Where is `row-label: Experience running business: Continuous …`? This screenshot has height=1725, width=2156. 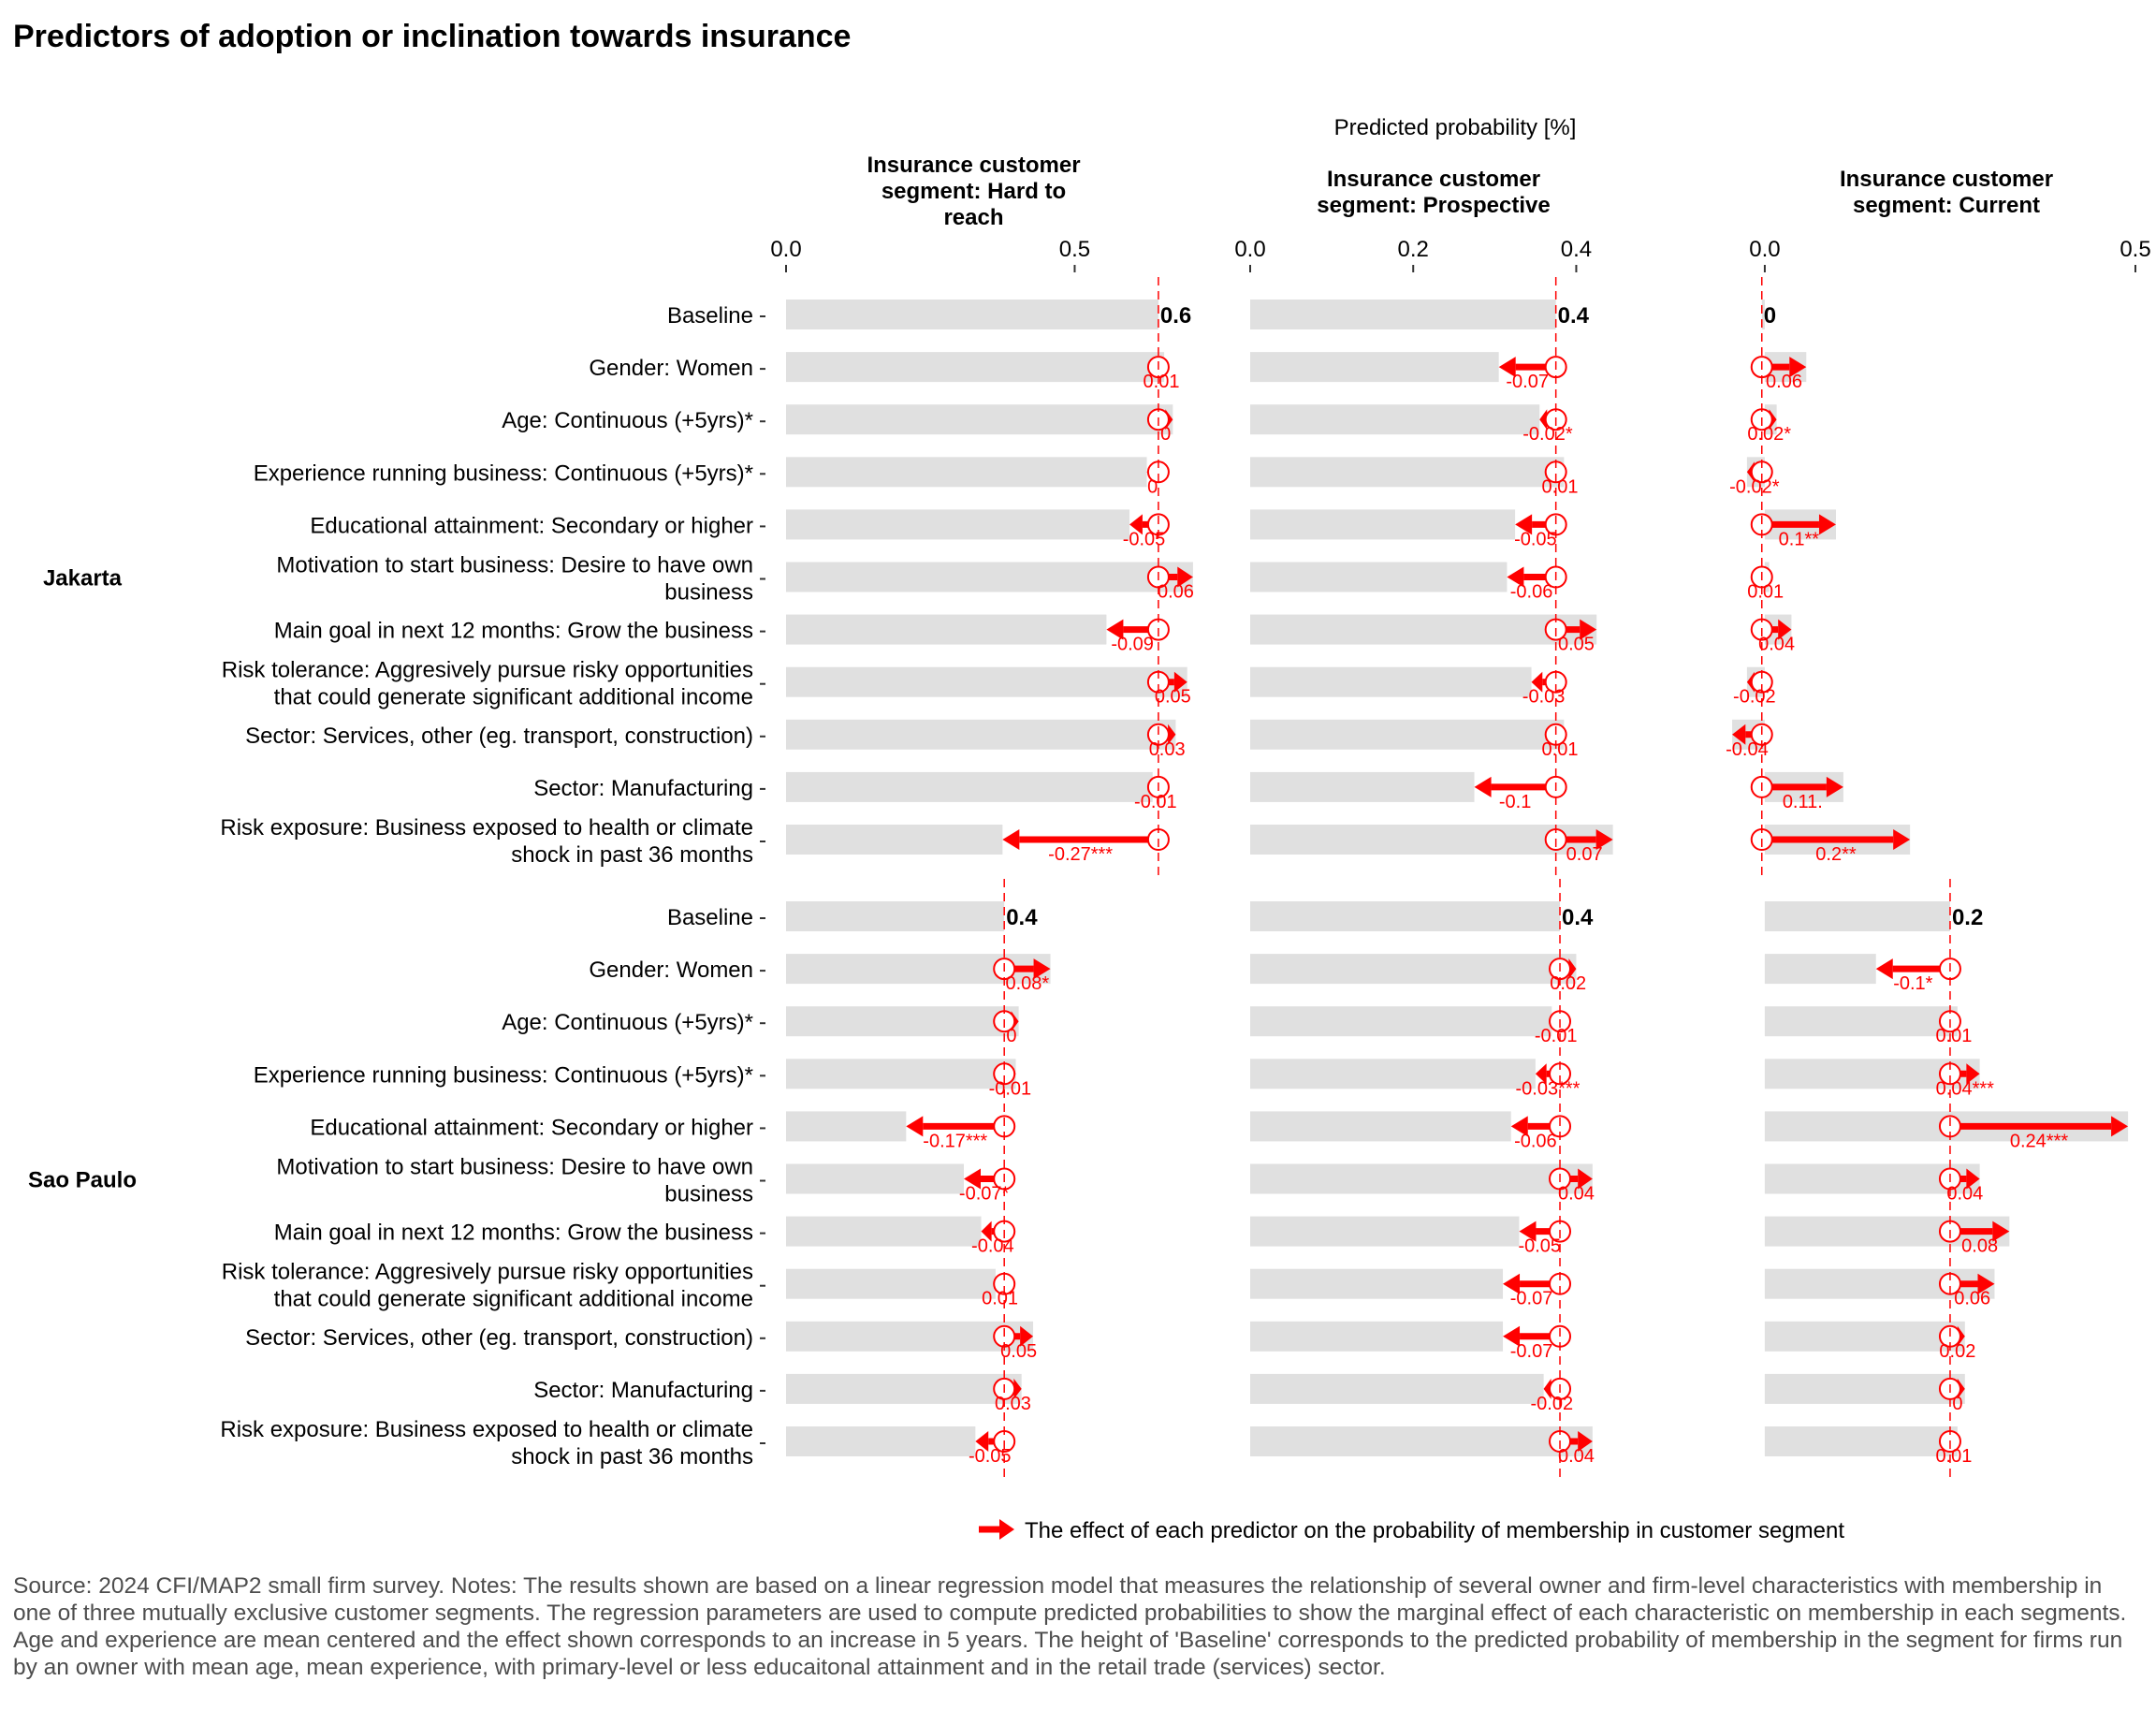
row-label: Experience running business: Continuous … is located at coordinates (503, 1075).